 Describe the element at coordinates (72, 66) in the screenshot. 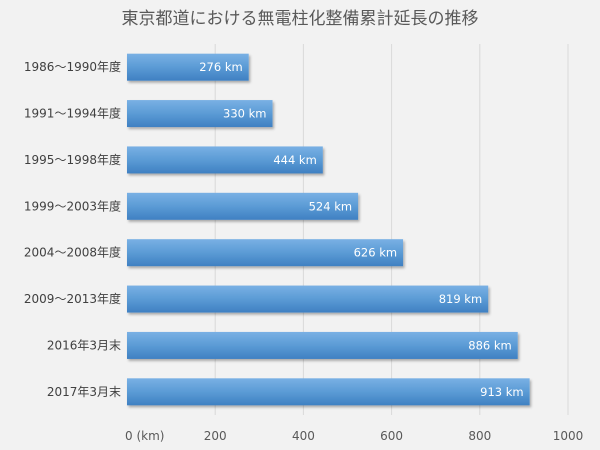

I see `category-label: 1986～1990年度` at that location.